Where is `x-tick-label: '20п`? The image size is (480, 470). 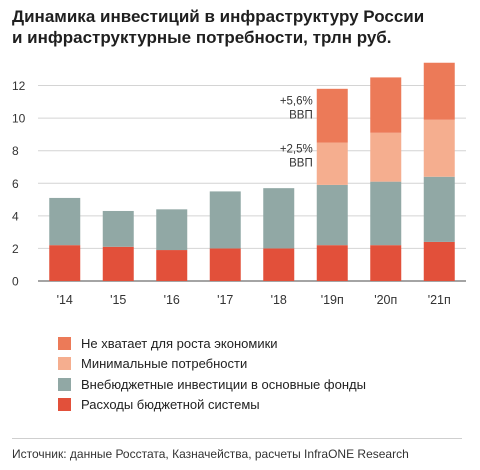
x-tick-label: '20п is located at coordinates (385, 300).